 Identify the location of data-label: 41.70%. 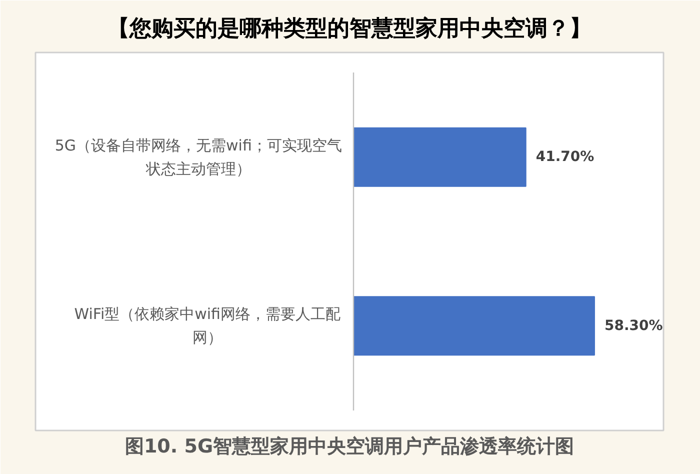
(565, 157).